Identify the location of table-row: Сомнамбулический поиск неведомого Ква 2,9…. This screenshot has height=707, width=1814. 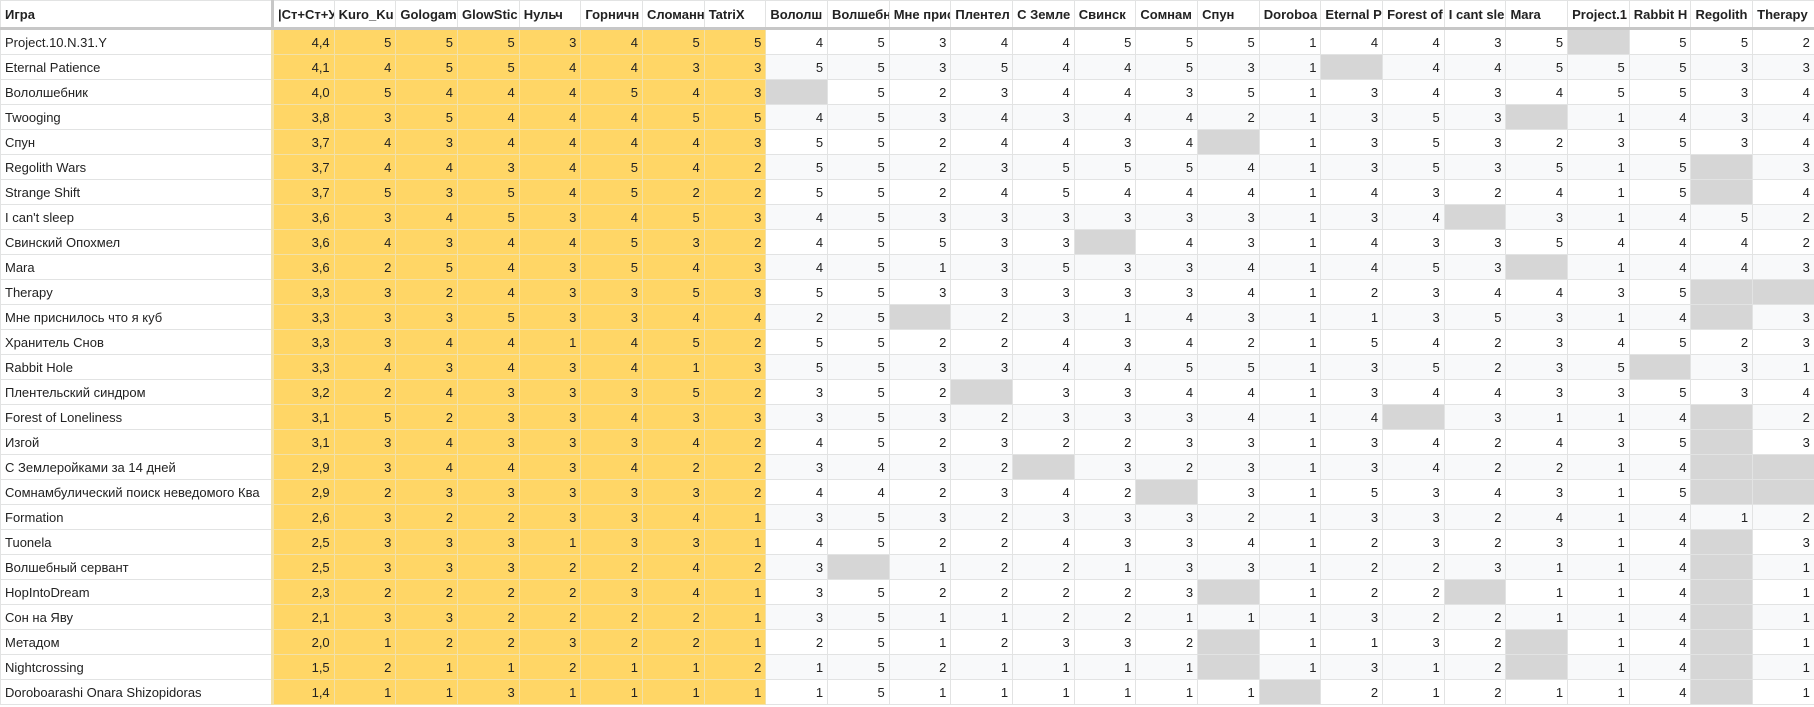
(907, 492).